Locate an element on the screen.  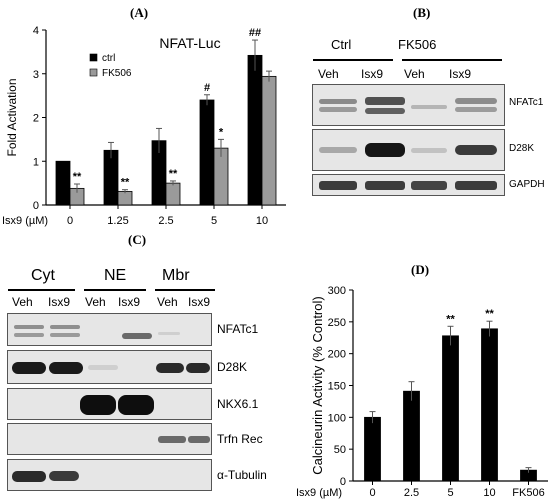
panel-label-a: (A) is located at coordinates (139, 12).